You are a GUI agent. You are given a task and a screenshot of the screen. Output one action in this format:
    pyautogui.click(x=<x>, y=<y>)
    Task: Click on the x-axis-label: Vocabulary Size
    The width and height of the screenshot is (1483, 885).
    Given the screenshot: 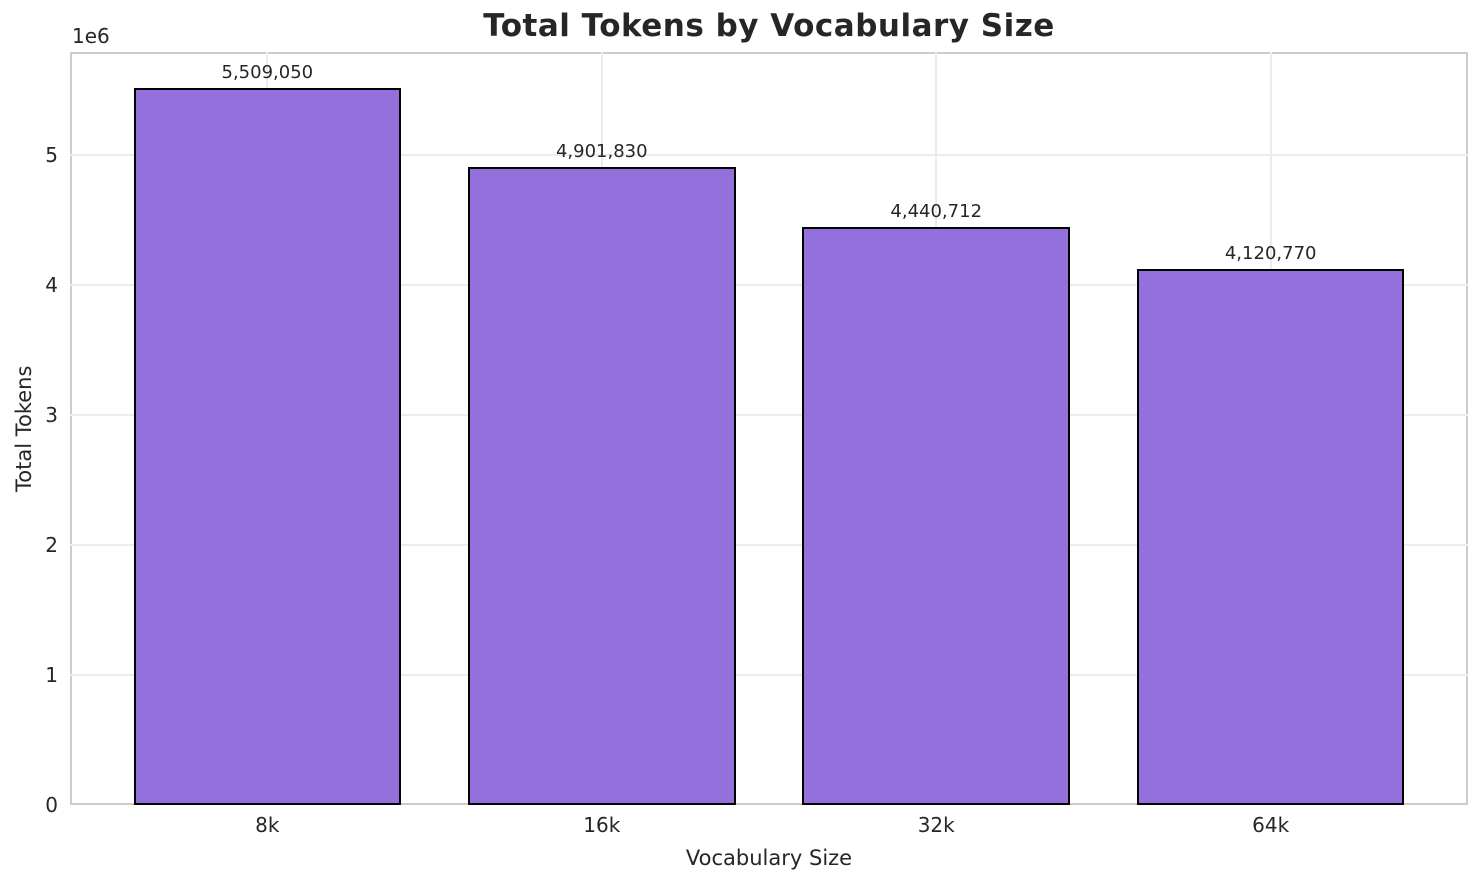 What is the action you would take?
    pyautogui.click(x=769, y=858)
    